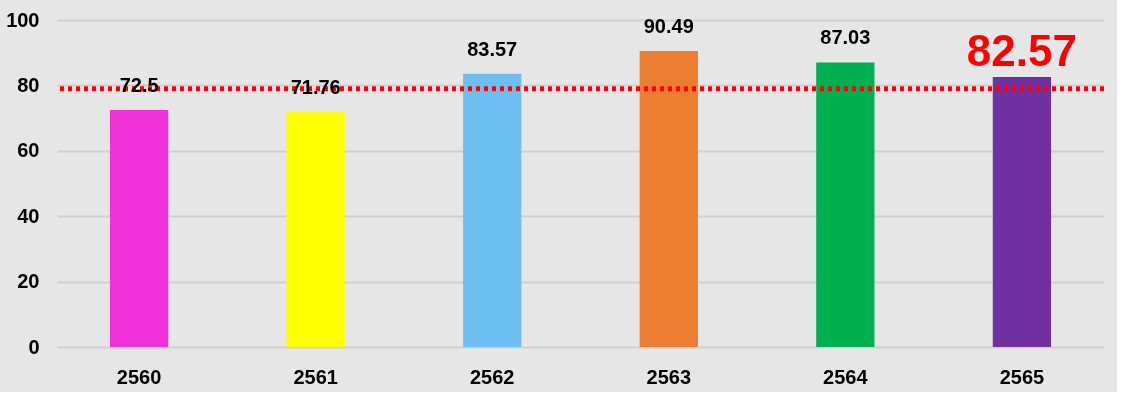  Describe the element at coordinates (669, 376) in the screenshot. I see `x-tick-label: 2563` at that location.